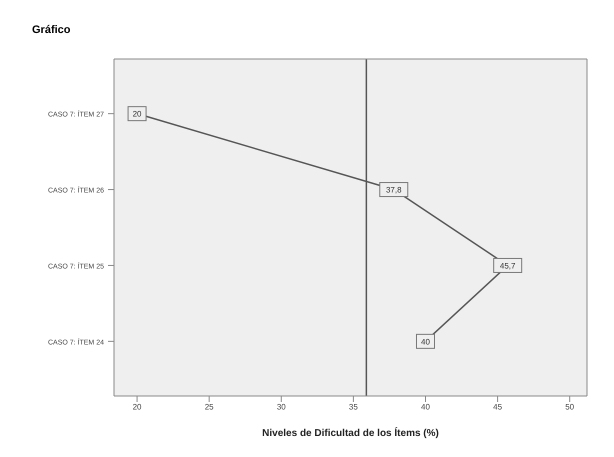 The image size is (614, 457). Describe the element at coordinates (425, 341) in the screenshot. I see `data-label: 40` at that location.